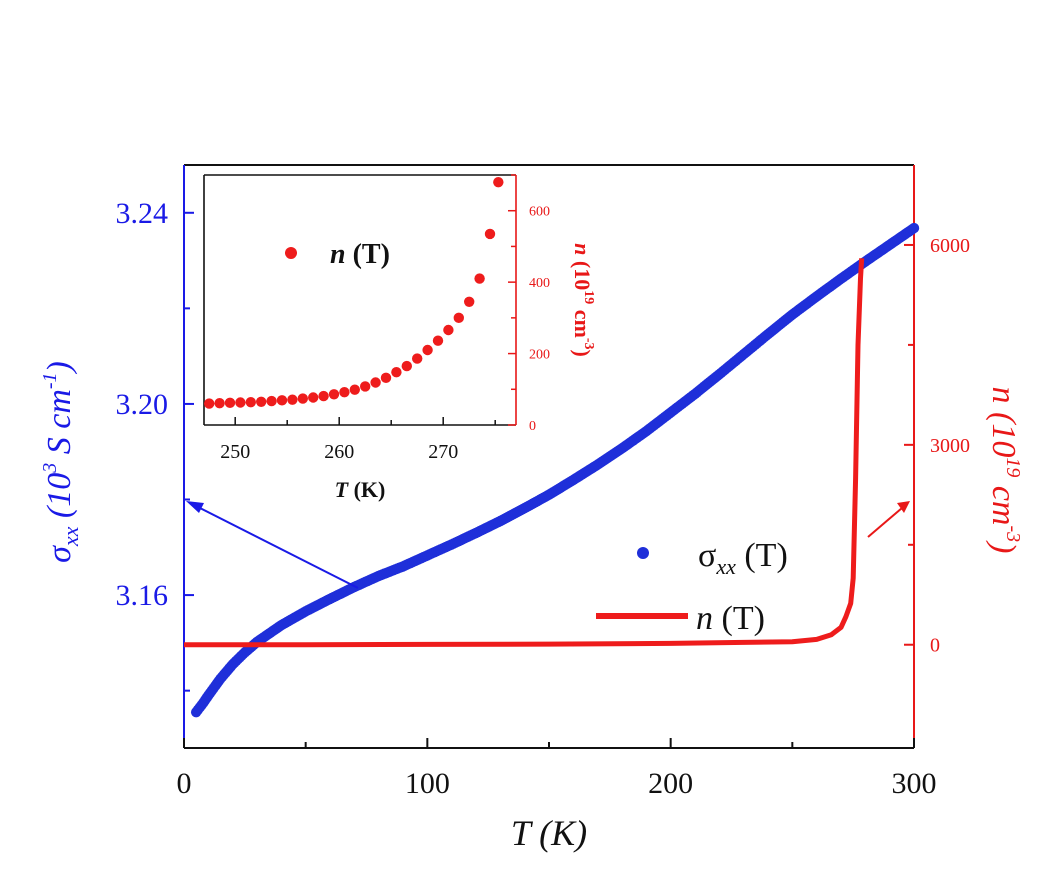 The height and width of the screenshot is (885, 1048). Describe the element at coordinates (339, 452) in the screenshot. I see `inset-x-tick-label: 260` at that location.